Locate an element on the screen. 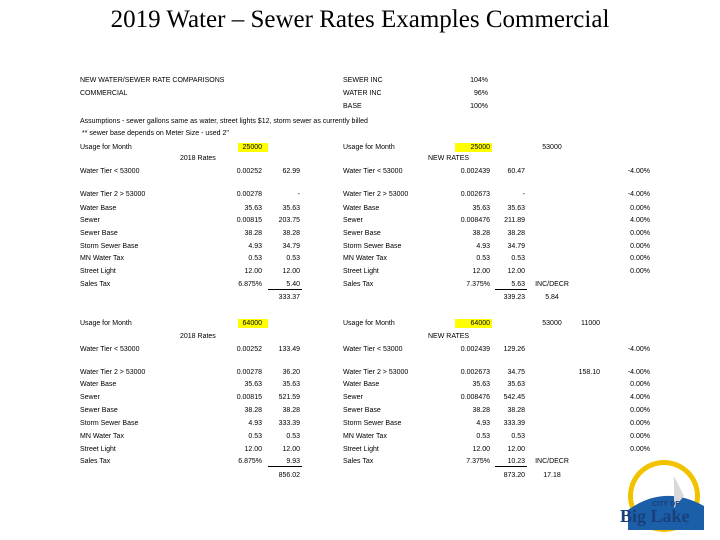 The height and width of the screenshot is (540, 720). logo-sail is located at coordinates (679, 492).